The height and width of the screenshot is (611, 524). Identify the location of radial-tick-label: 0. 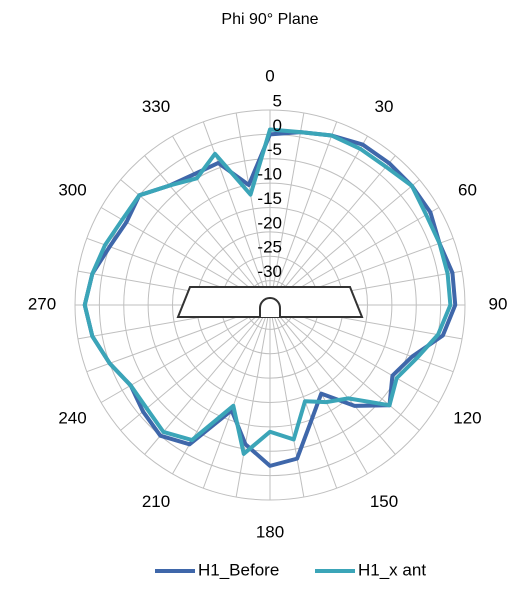
(277, 125).